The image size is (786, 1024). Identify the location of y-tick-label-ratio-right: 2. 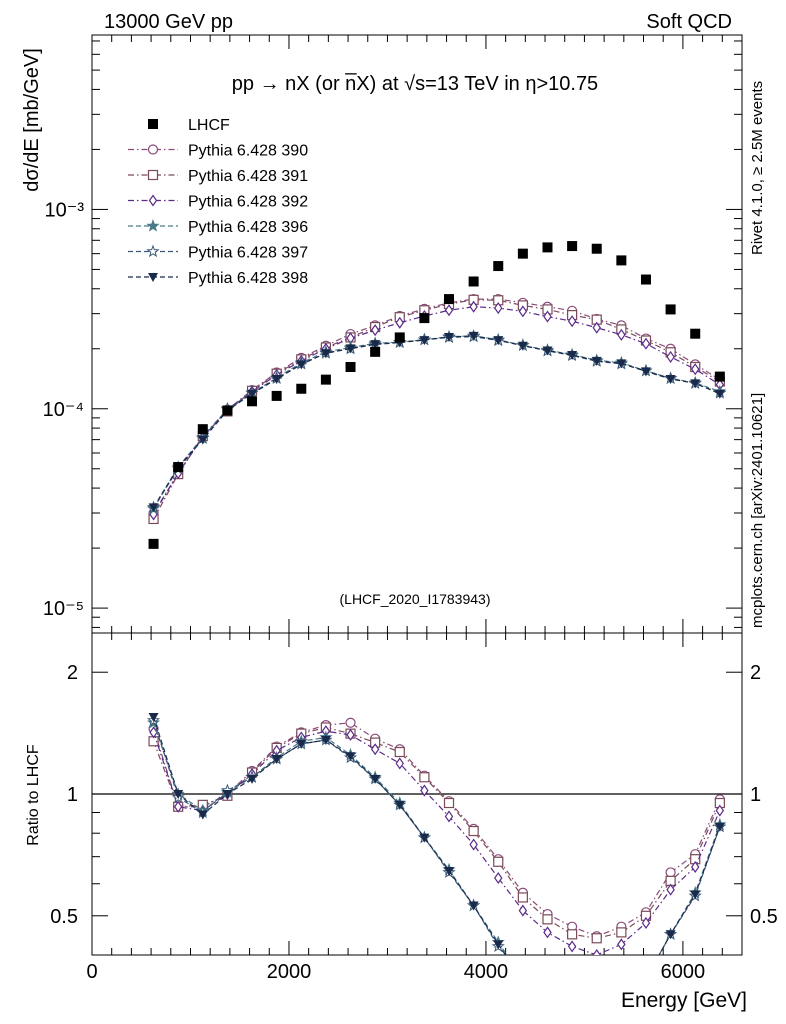
(755, 673).